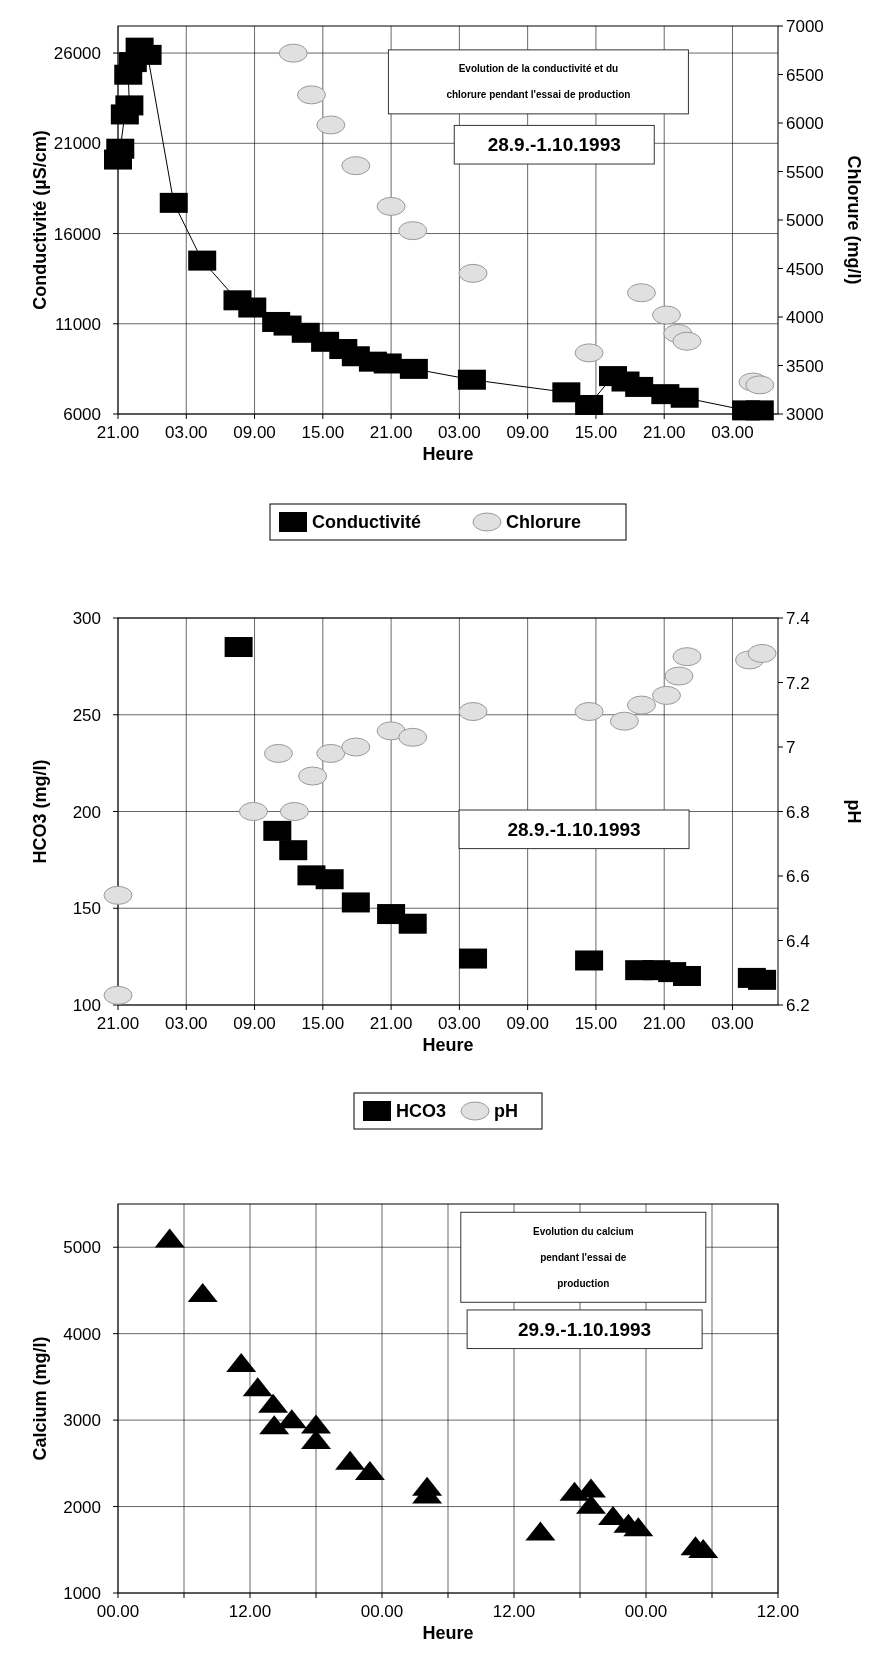 The width and height of the screenshot is (876, 1662). Describe the element at coordinates (798, 683) in the screenshot. I see `y2-tick-label: 7.2` at that location.